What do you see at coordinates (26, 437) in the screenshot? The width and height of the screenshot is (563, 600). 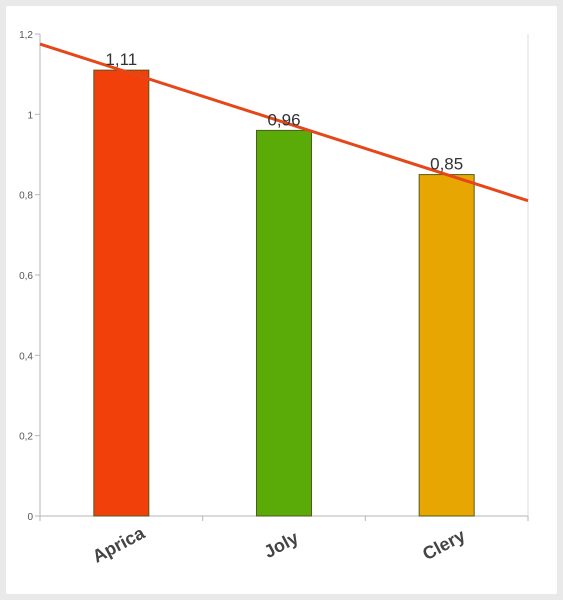 I see `y-tick-label: 0,2` at bounding box center [26, 437].